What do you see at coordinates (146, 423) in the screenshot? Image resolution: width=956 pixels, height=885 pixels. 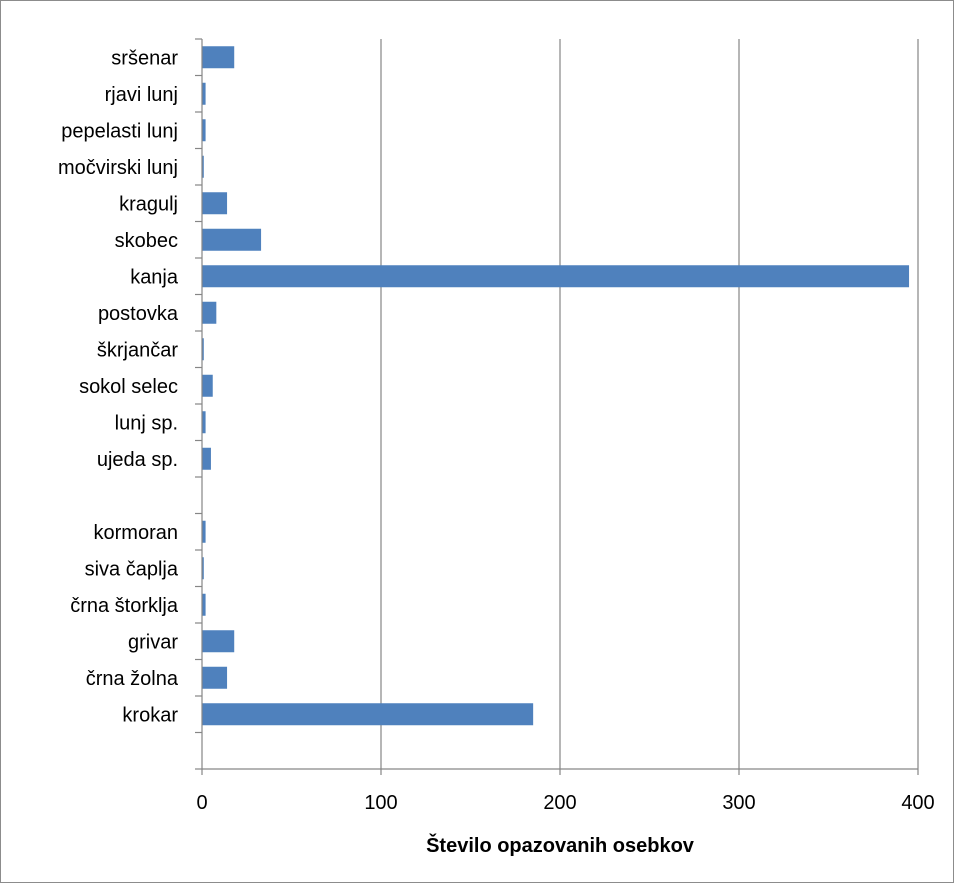 I see `y-tick-label: lunj sp.` at bounding box center [146, 423].